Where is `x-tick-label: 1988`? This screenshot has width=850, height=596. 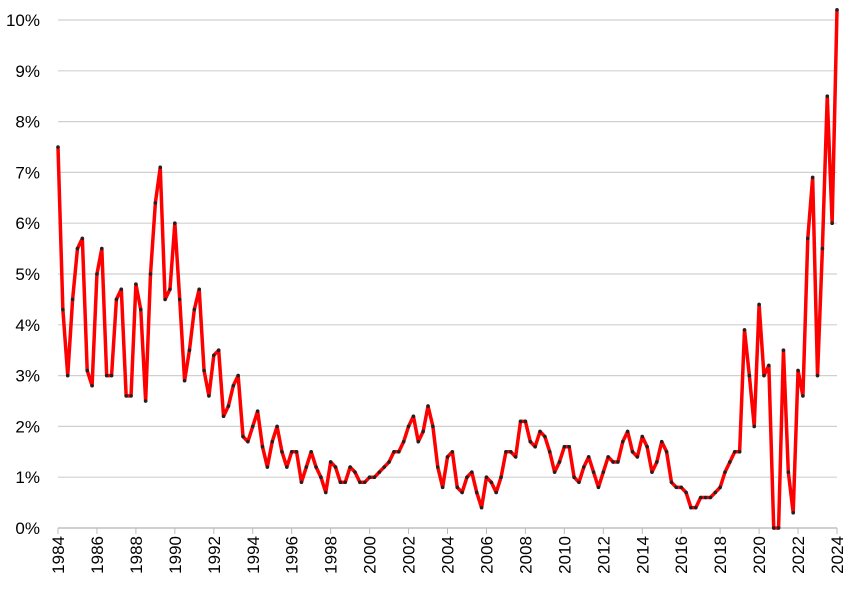
x-tick-label: 1988 is located at coordinates (136, 555).